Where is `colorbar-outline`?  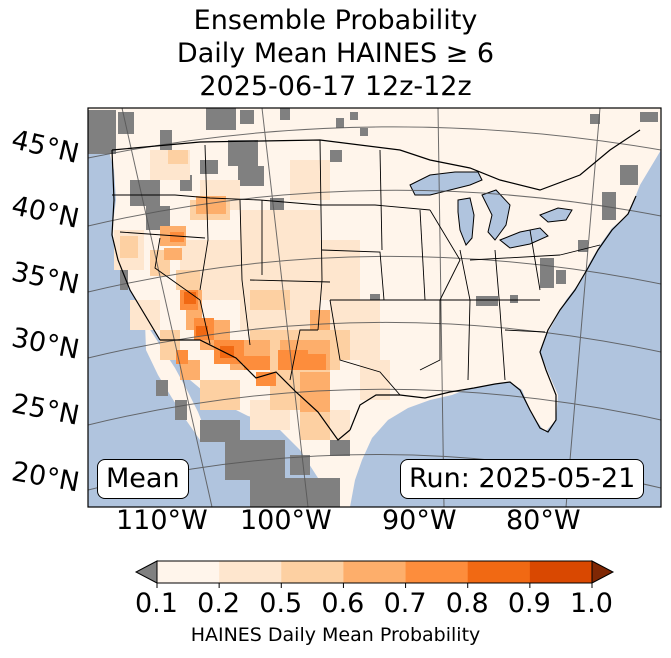 colorbar-outline is located at coordinates (374, 572).